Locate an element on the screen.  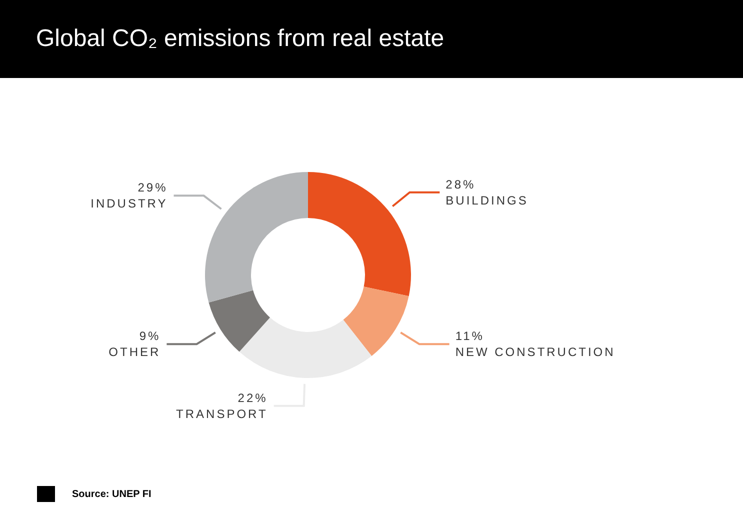
data-label: 11% is located at coordinates (469, 336).